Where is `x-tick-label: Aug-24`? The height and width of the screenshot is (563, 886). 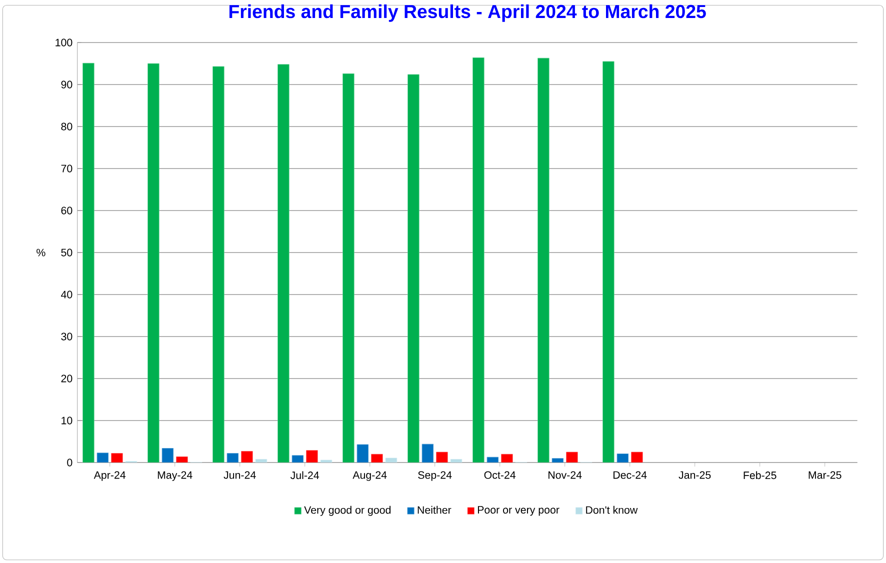
x-tick-label: Aug-24 is located at coordinates (369, 476).